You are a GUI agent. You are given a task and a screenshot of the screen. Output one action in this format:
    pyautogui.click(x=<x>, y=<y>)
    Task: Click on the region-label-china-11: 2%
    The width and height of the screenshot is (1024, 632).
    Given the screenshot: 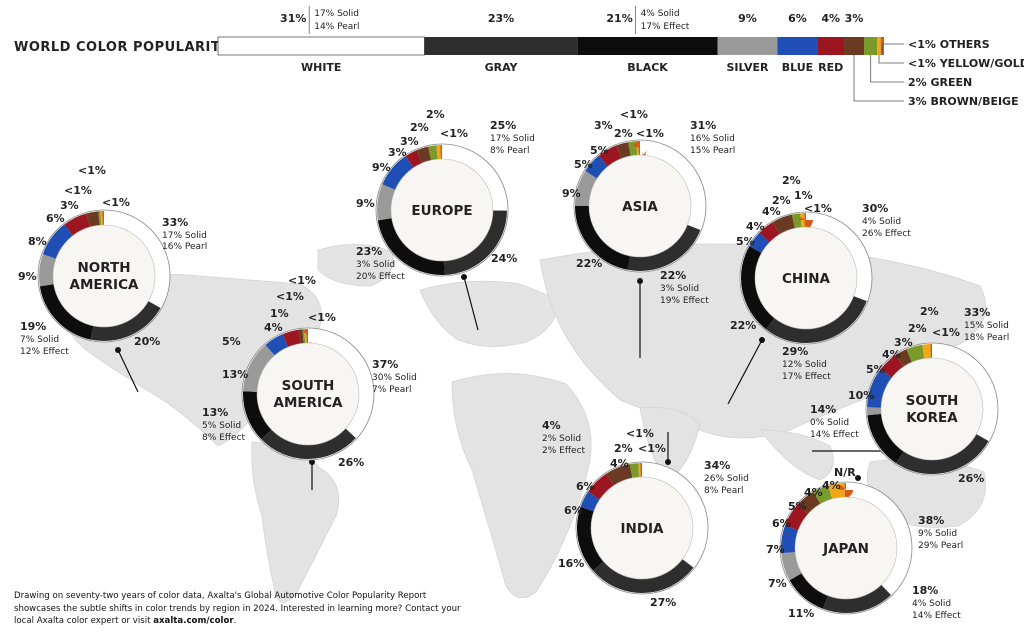 What is the action you would take?
    pyautogui.click(x=791, y=180)
    